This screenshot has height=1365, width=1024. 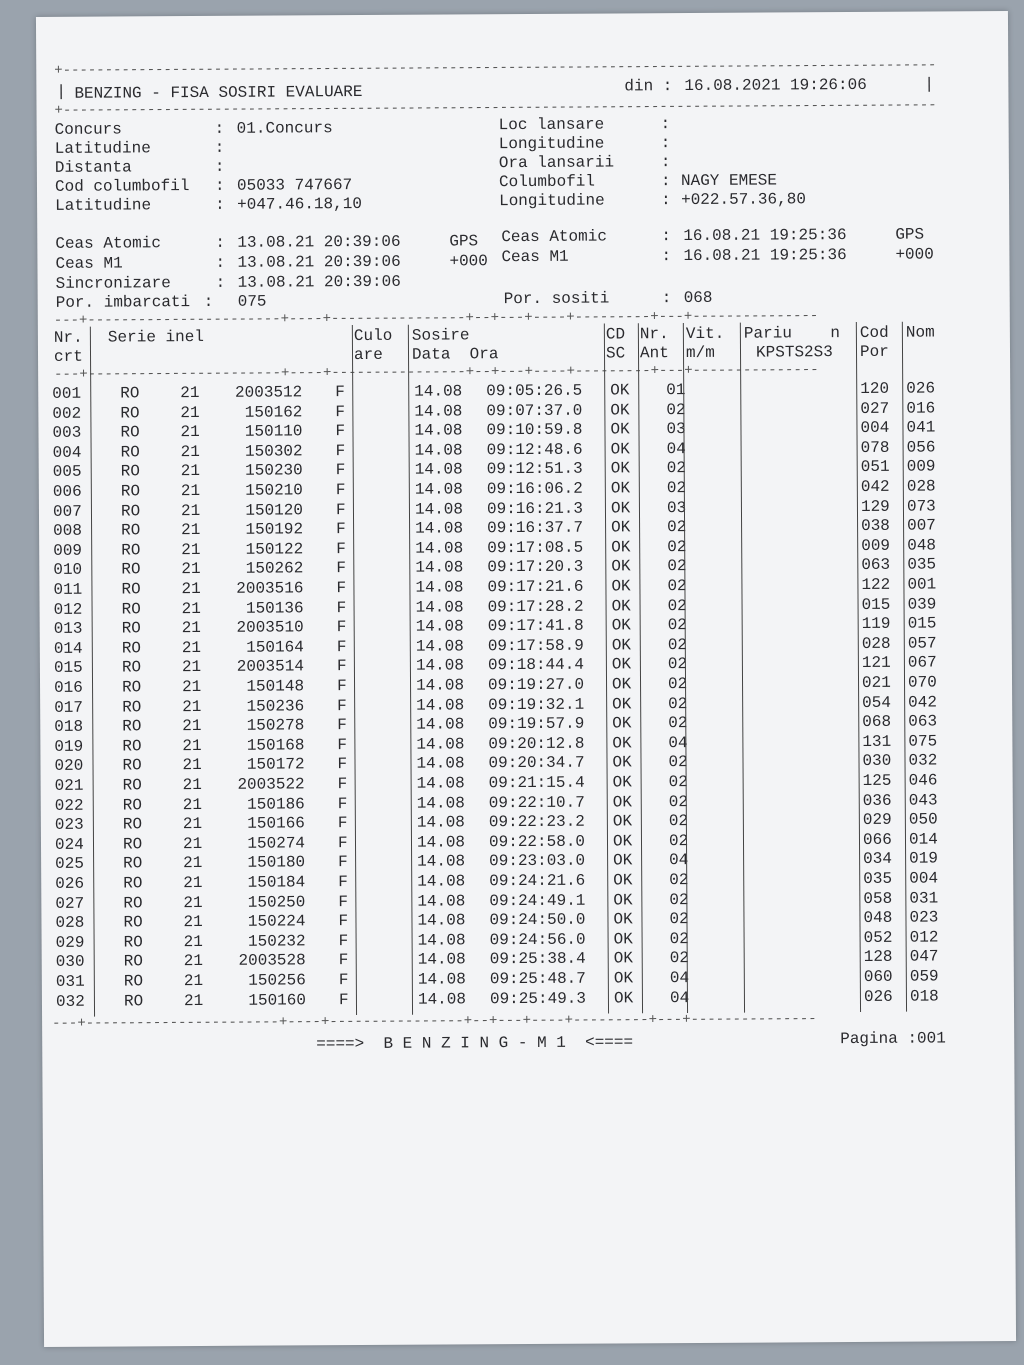 What do you see at coordinates (67, 511) in the screenshot?
I see `row-nr: 007` at bounding box center [67, 511].